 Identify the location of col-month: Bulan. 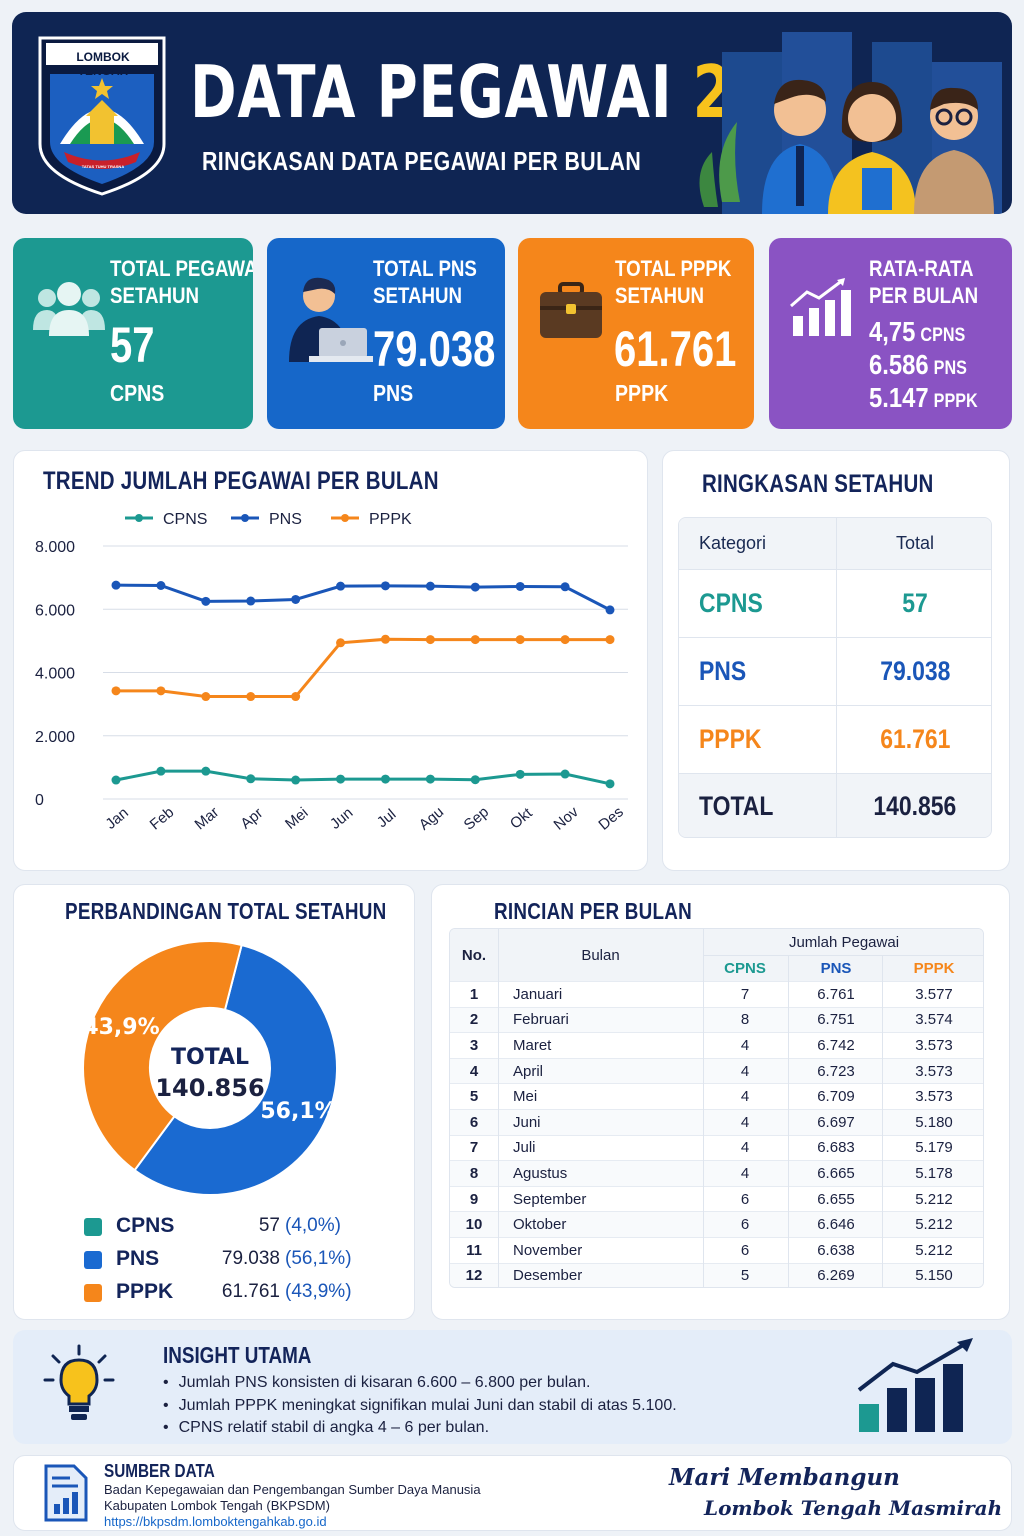
(600, 955).